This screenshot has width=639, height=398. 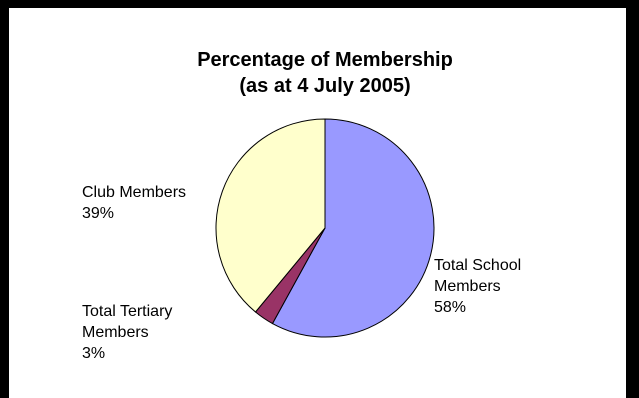 What do you see at coordinates (324, 86) in the screenshot?
I see `chart-title-line-2: (as at 4 July 2005)` at bounding box center [324, 86].